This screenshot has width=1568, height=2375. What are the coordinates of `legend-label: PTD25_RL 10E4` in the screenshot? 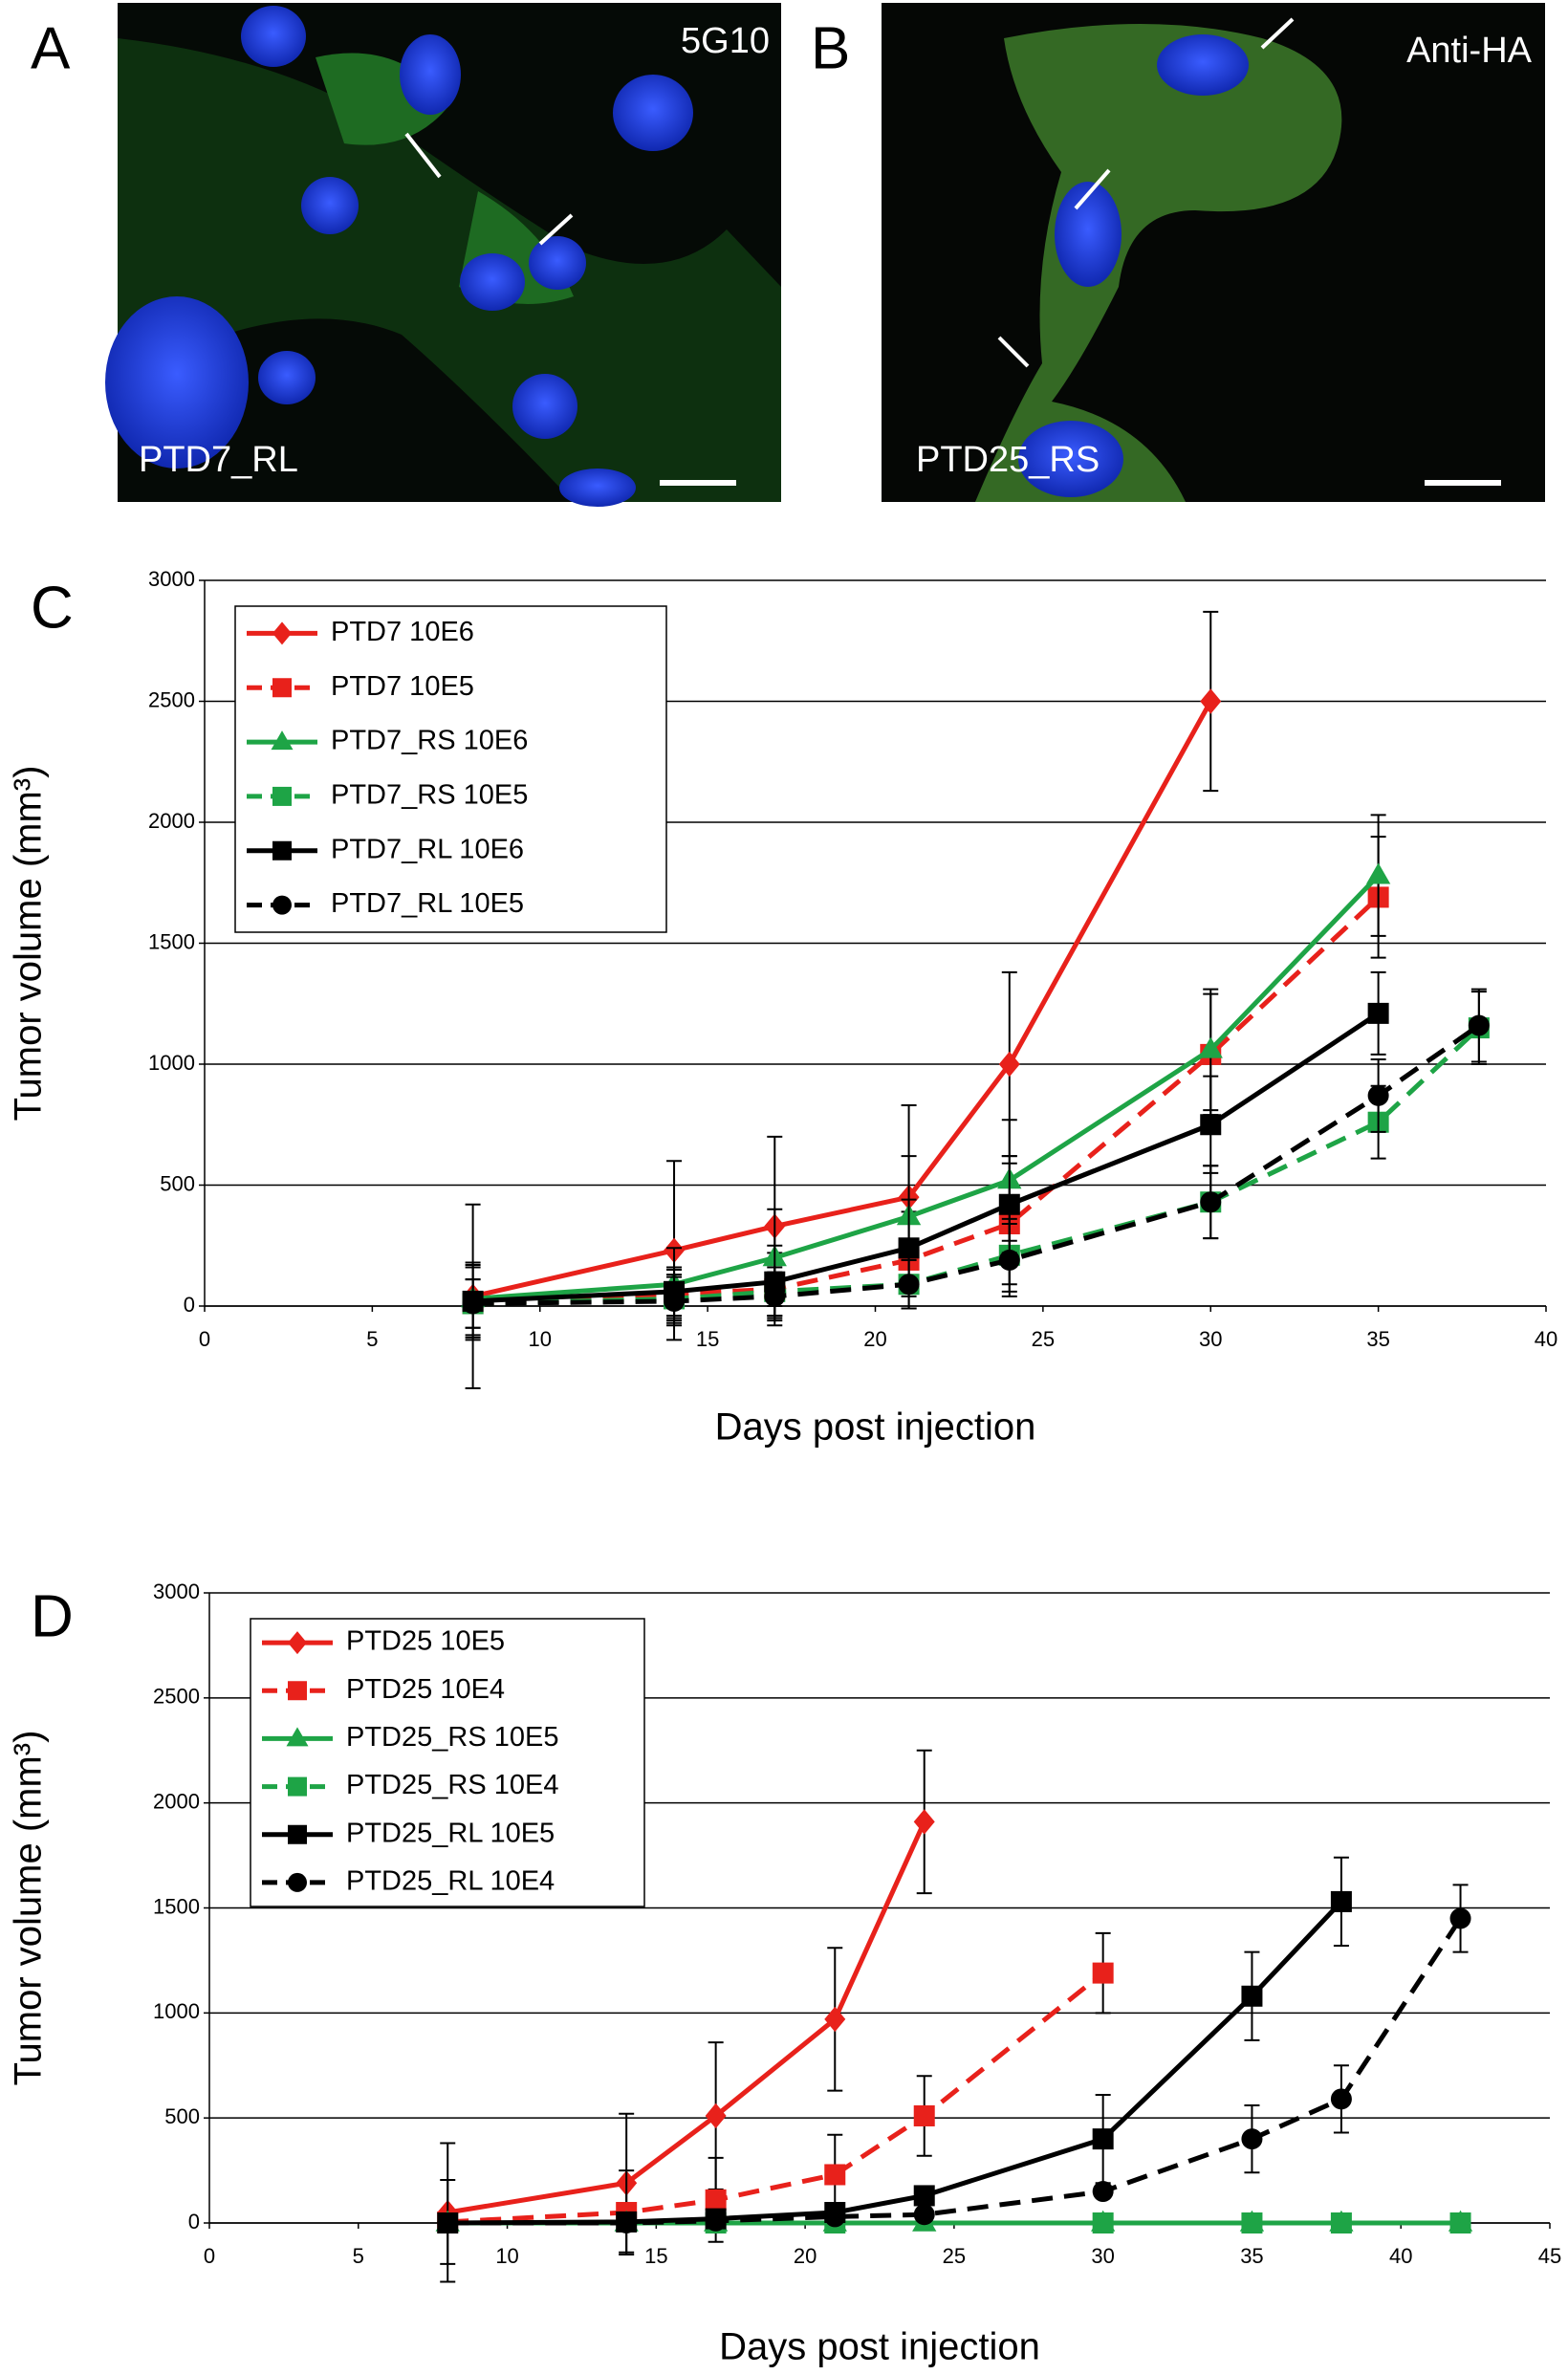 It's located at (450, 1881).